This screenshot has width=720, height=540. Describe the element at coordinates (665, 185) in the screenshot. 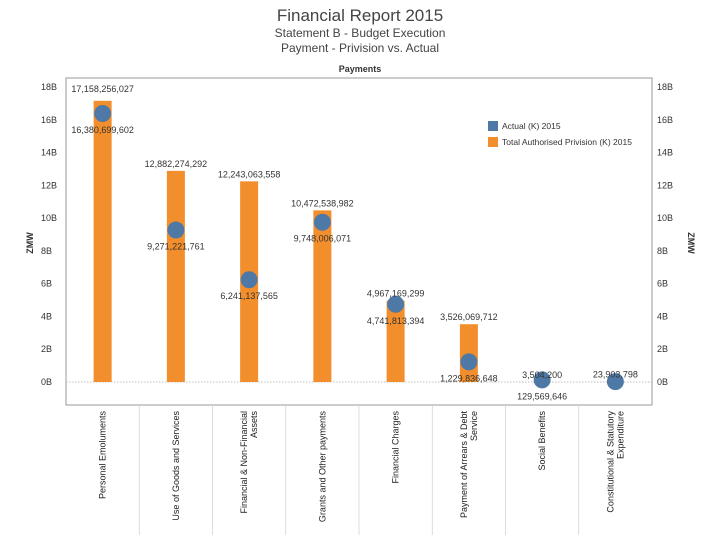

I see `y-tick-right: 12B` at that location.